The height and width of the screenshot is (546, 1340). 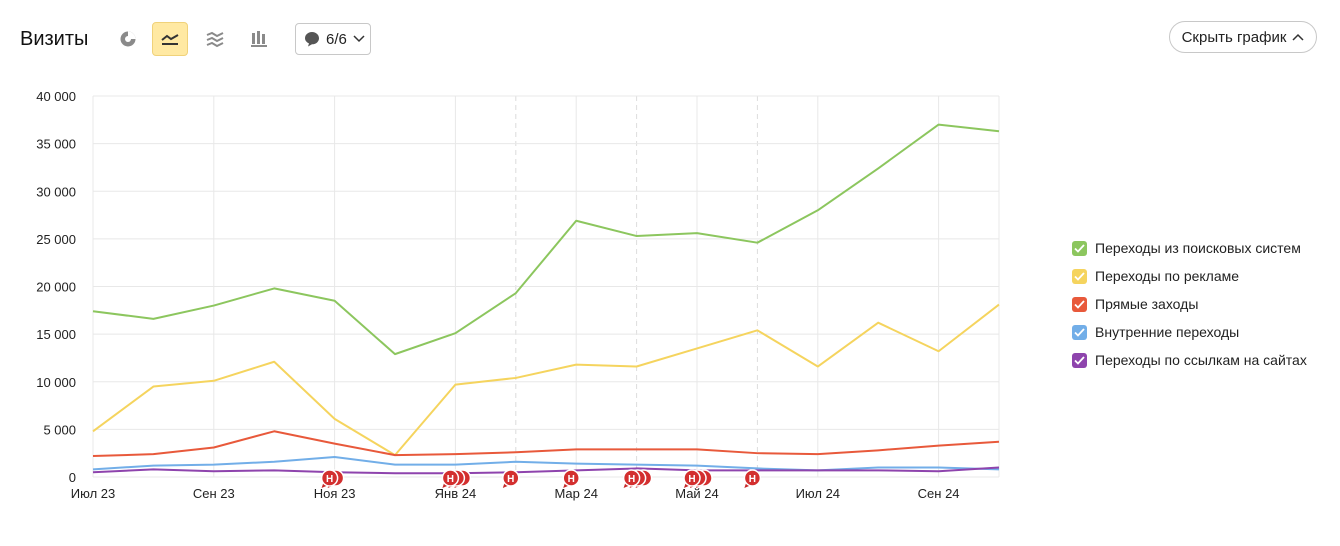 I want to click on y-tick-label: 30 000, so click(x=56, y=191).